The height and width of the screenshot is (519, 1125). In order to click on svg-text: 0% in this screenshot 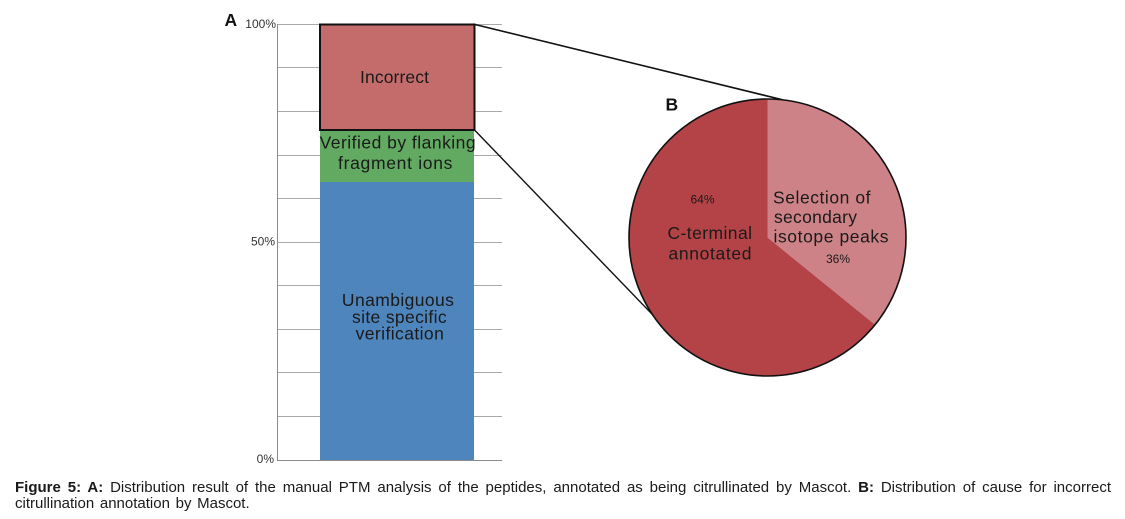, I will do `click(266, 459)`.